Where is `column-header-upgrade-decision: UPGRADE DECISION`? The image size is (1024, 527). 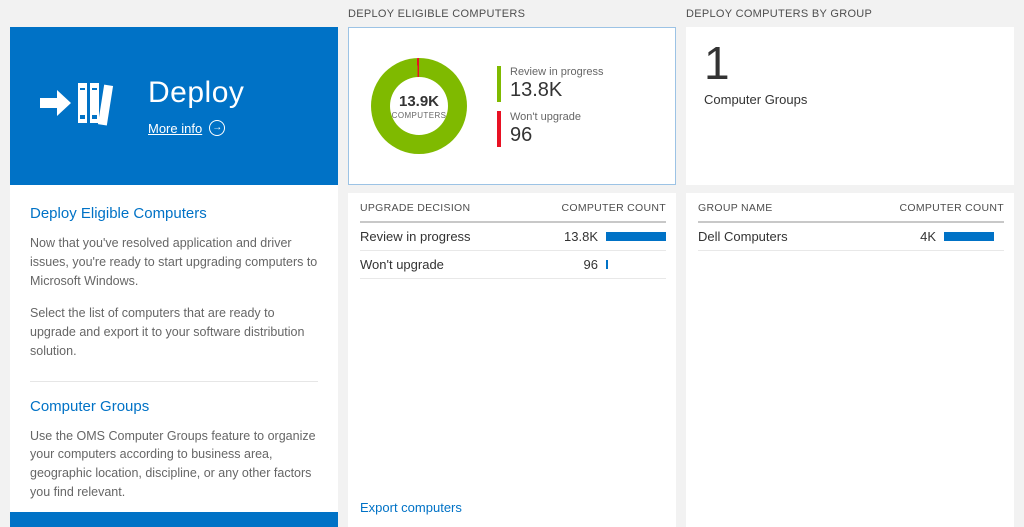
column-header-upgrade-decision: UPGRADE DECISION is located at coordinates (415, 208).